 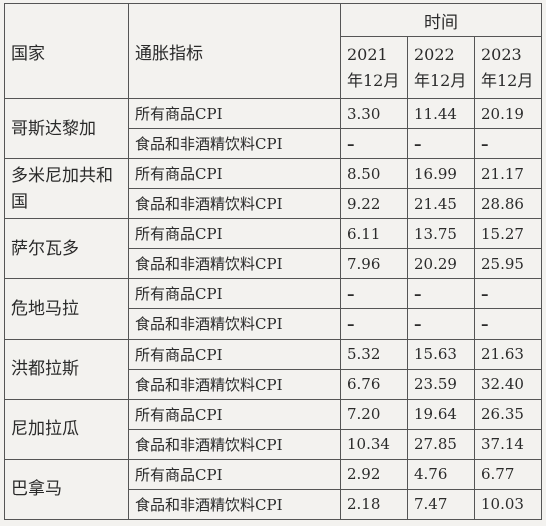 I want to click on value-cell: 11.44, so click(x=441, y=113).